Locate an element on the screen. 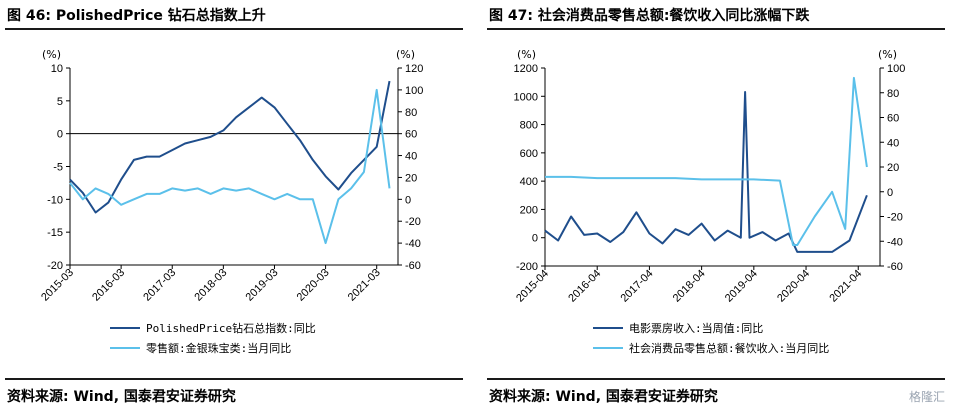 The height and width of the screenshot is (414, 953). left-tick-label: 5 is located at coordinates (60, 102).